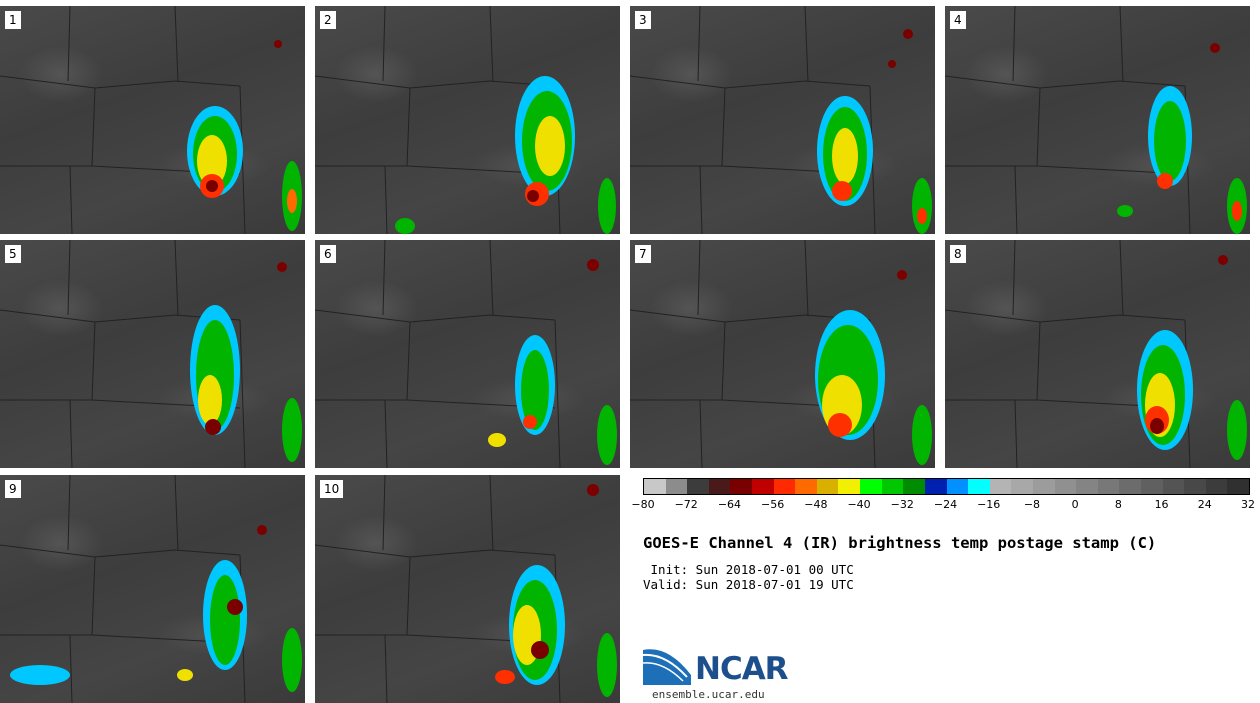  I want to click on panel-number: 9, so click(13, 489).